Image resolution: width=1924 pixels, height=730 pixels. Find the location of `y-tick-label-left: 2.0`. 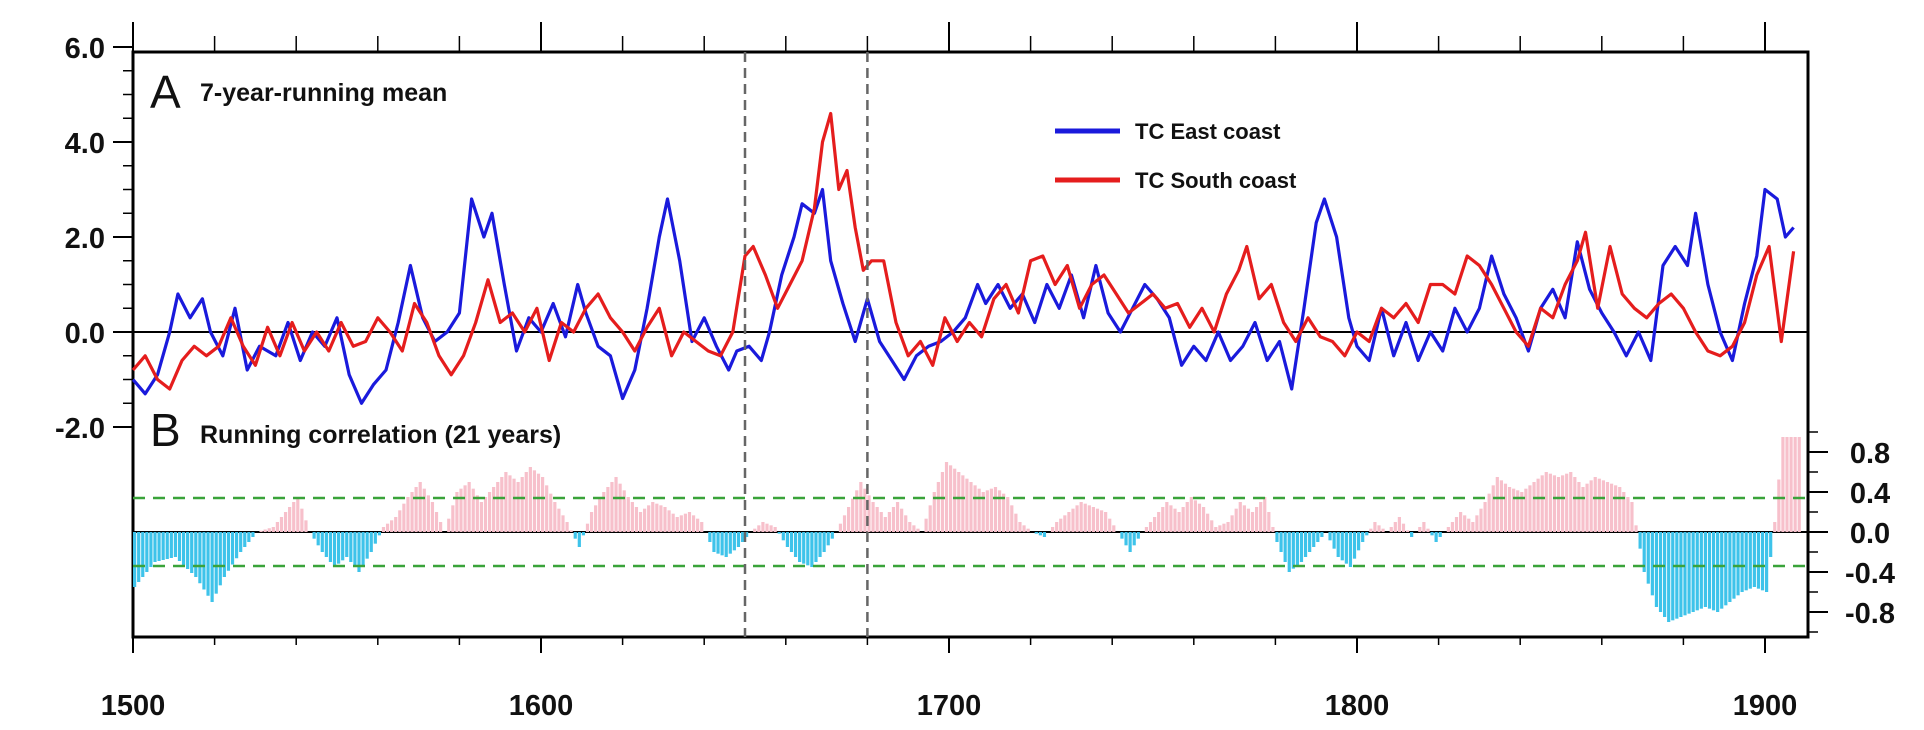

y-tick-label-left: 2.0 is located at coordinates (85, 239).